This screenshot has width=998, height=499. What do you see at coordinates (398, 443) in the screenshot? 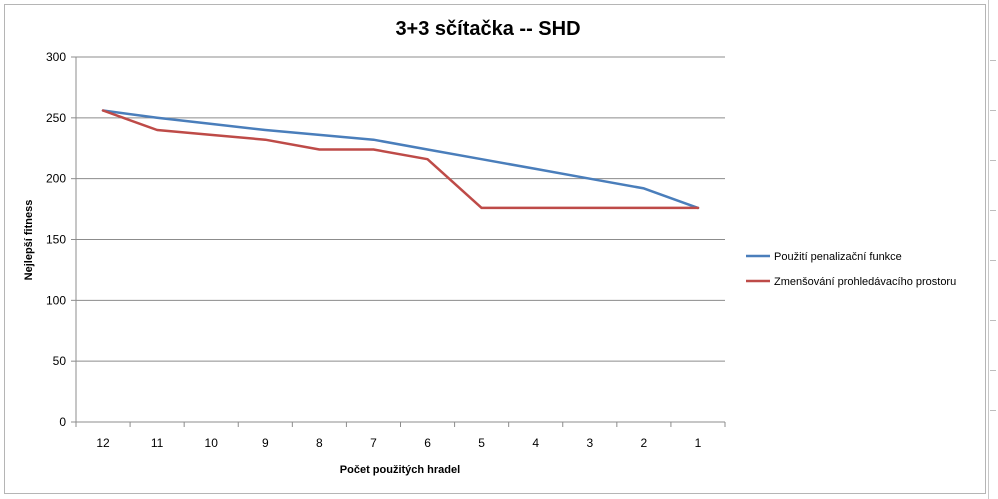
I see `x-tick-labels: 12 11 10 9 8 7 6 5 4 3 2 1` at bounding box center [398, 443].